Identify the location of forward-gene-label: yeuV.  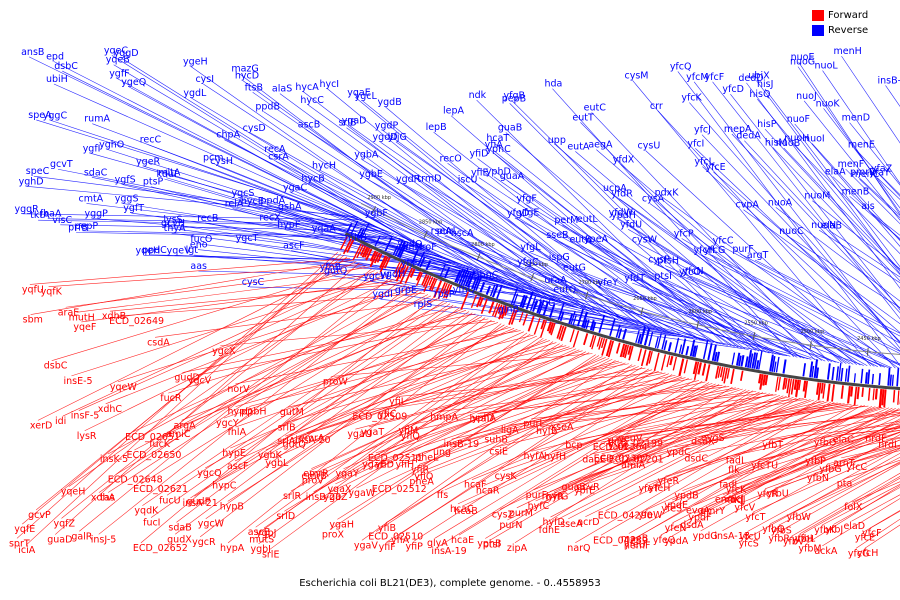
(630, 438).